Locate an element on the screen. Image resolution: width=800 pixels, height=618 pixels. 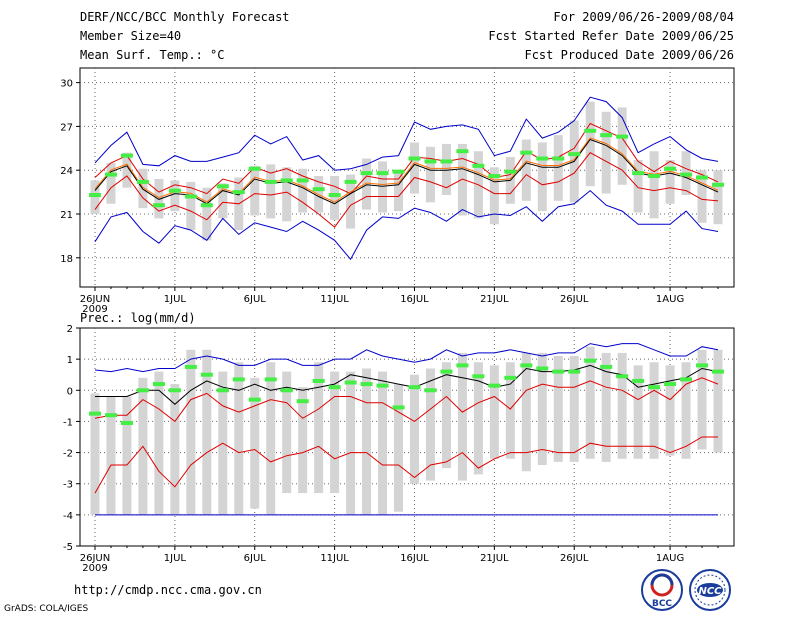
ncc-logo-text: NCC is located at coordinates (710, 591).